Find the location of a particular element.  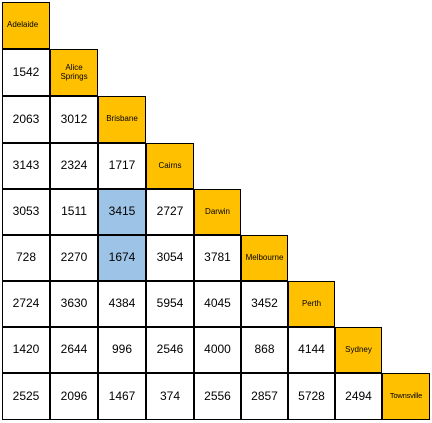

distance-value: 2270 is located at coordinates (74, 257).